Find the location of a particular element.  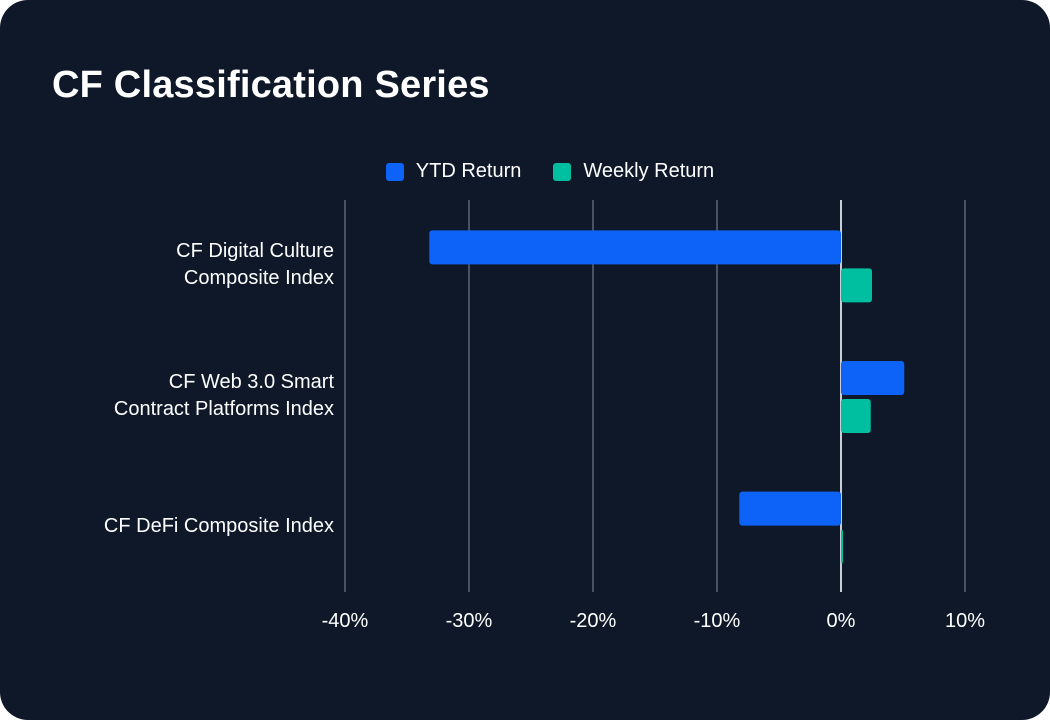

legend-item-weekly-return: Weekly Return is located at coordinates (633, 171).